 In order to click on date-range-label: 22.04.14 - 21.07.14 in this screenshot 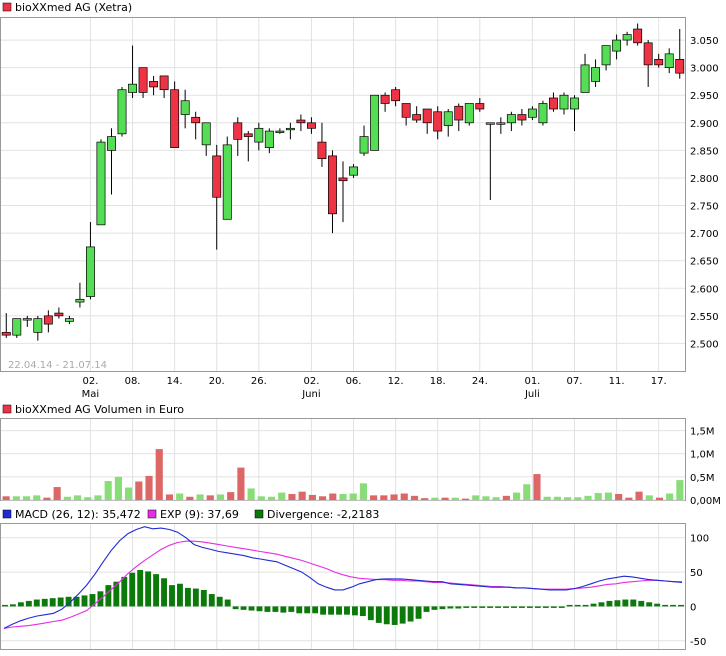, I will do `click(57, 365)`.